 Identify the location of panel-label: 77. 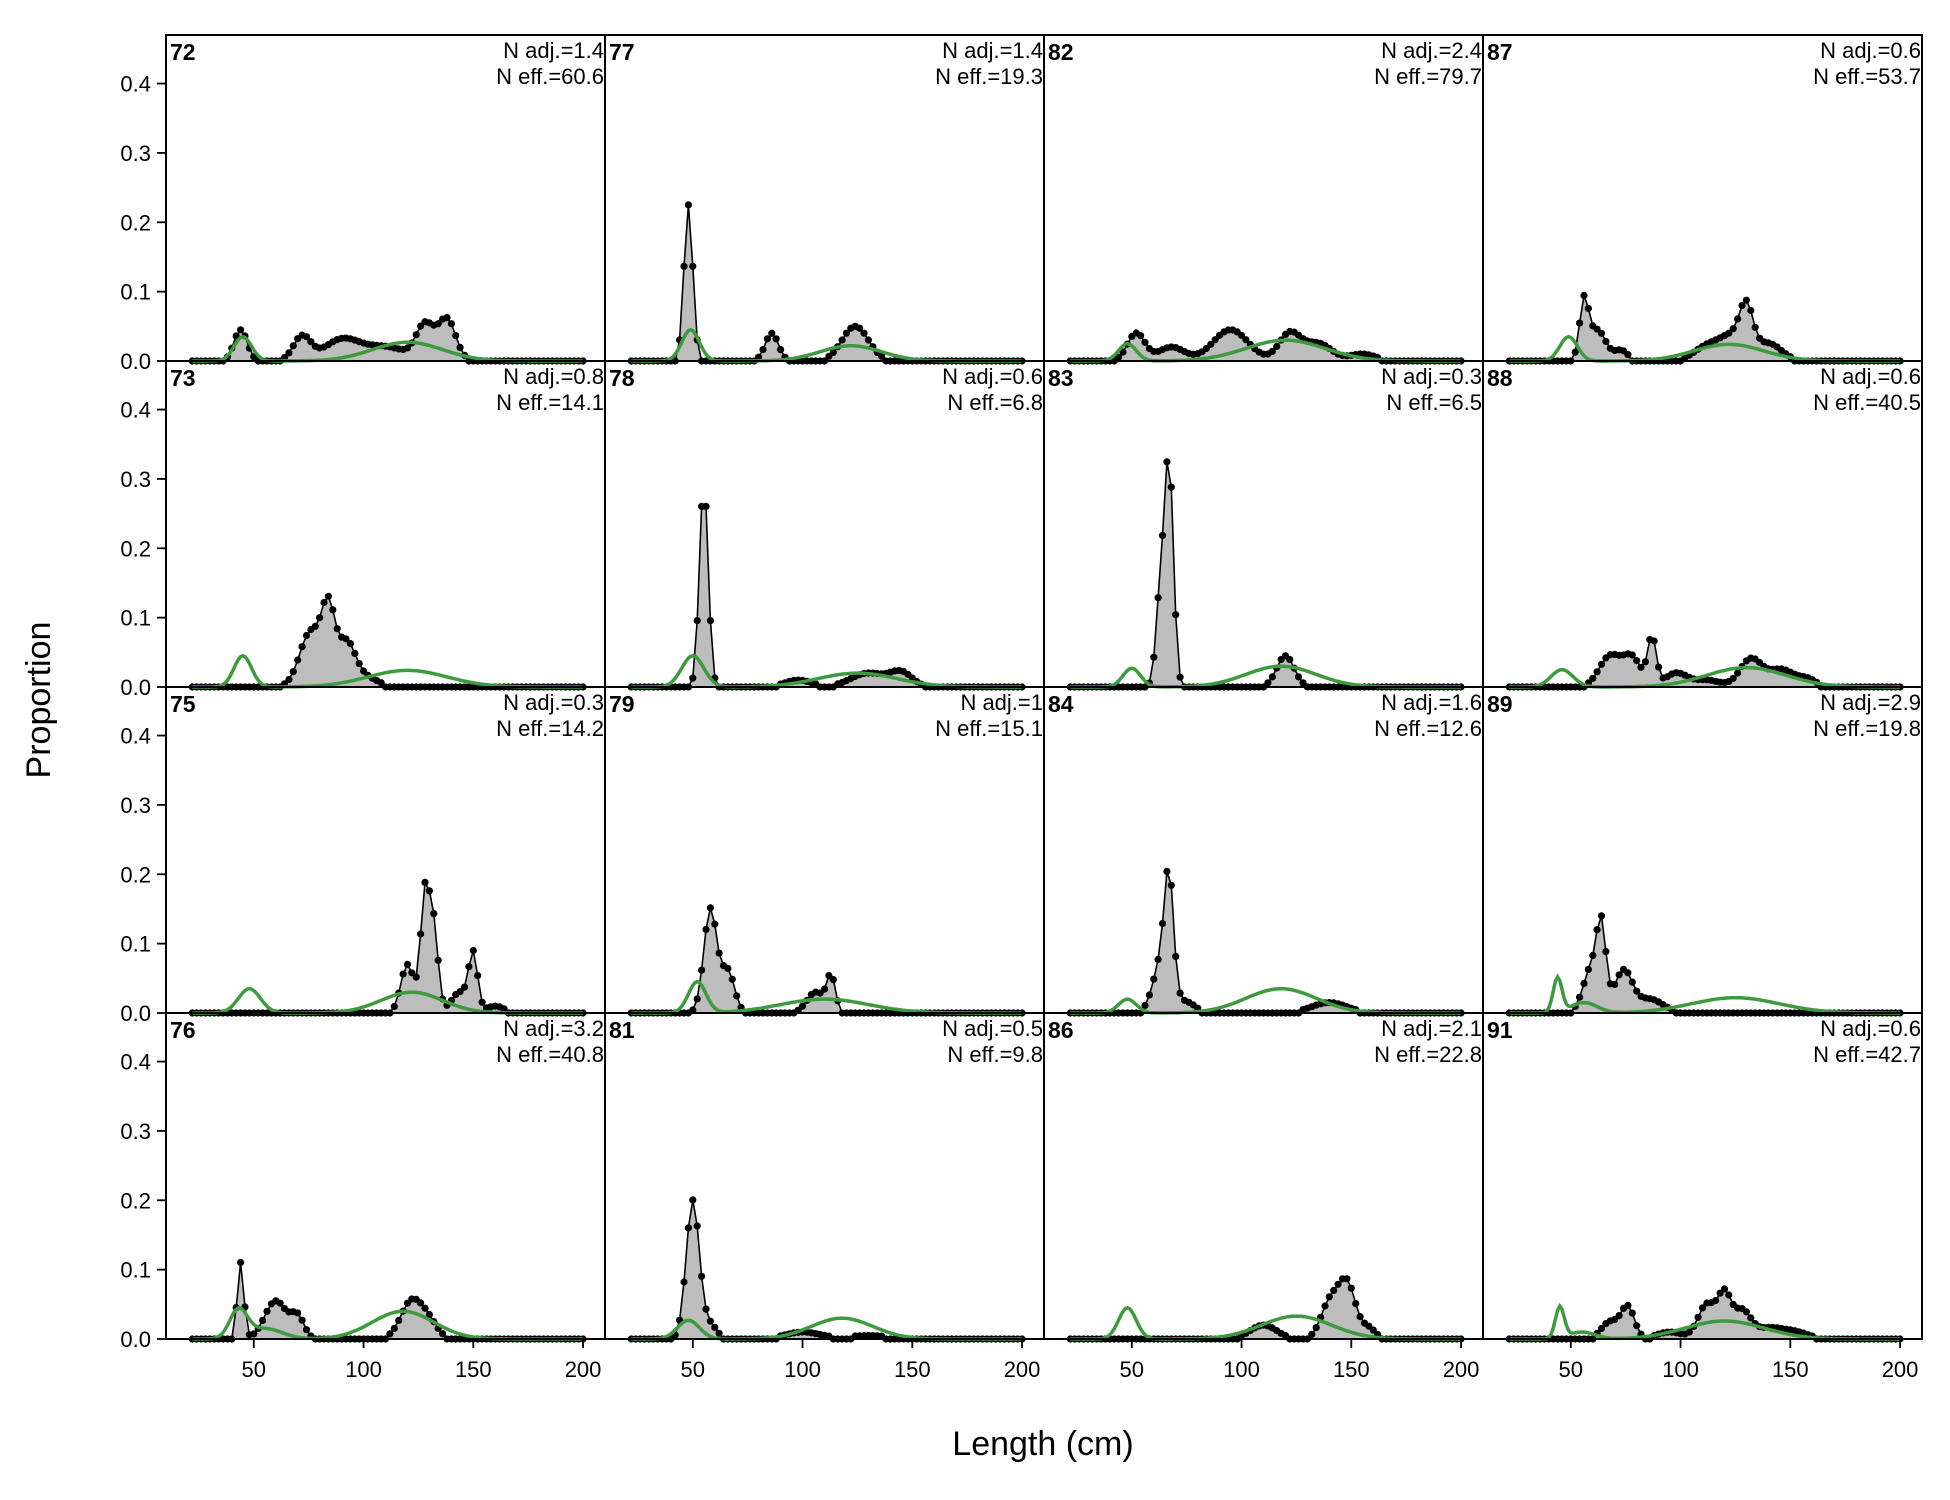
(622, 52).